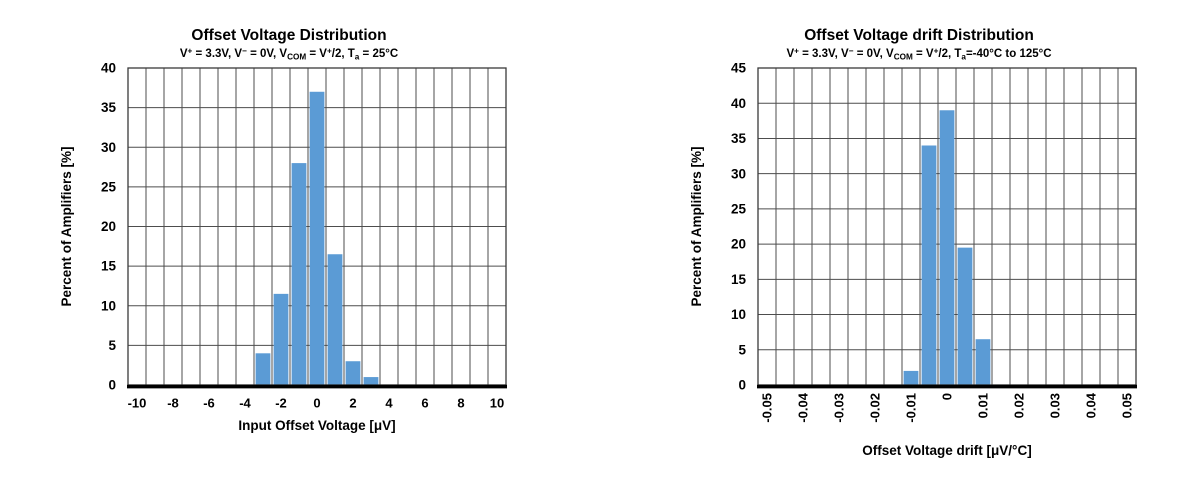 Image resolution: width=1200 pixels, height=481 pixels. I want to click on chart-title: Offset Voltage Distribution, so click(288, 35).